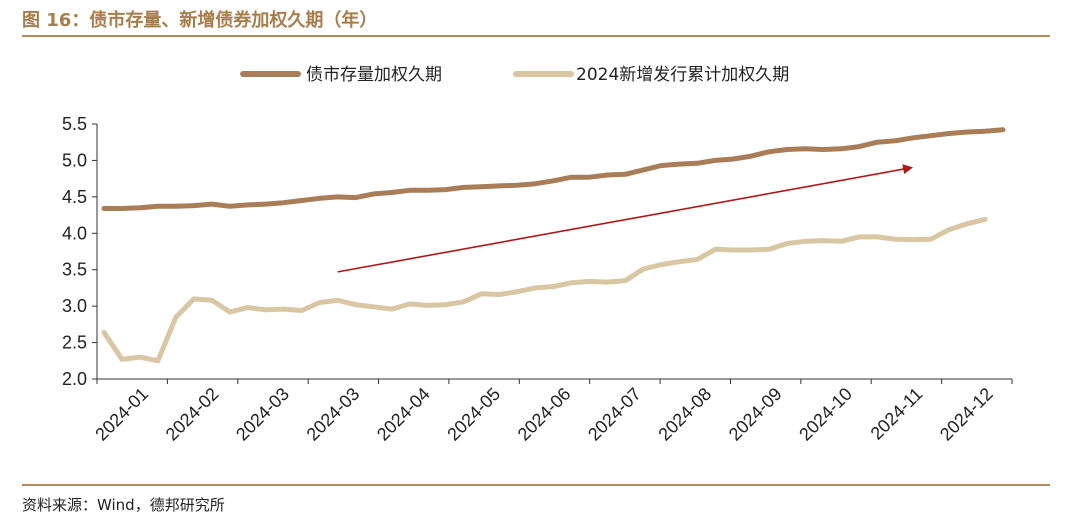 This screenshot has height=531, width=1069. I want to click on x-tick-label: 2024-02, so click(192, 414).